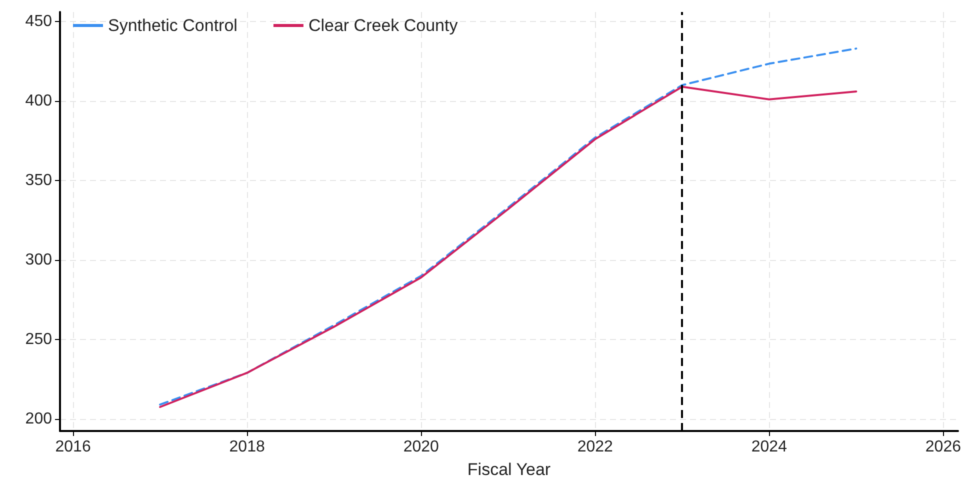  I want to click on x-tick-label: 2016, so click(73, 447).